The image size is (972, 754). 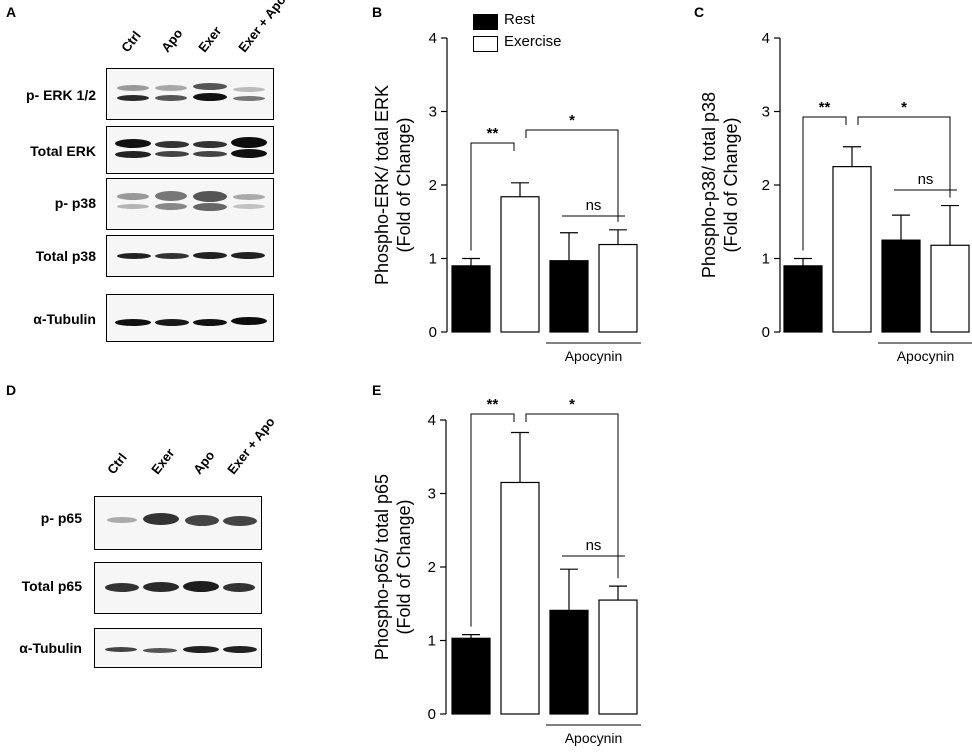 I want to click on blot-d-row-label: α-Tubulin, so click(x=50, y=648).